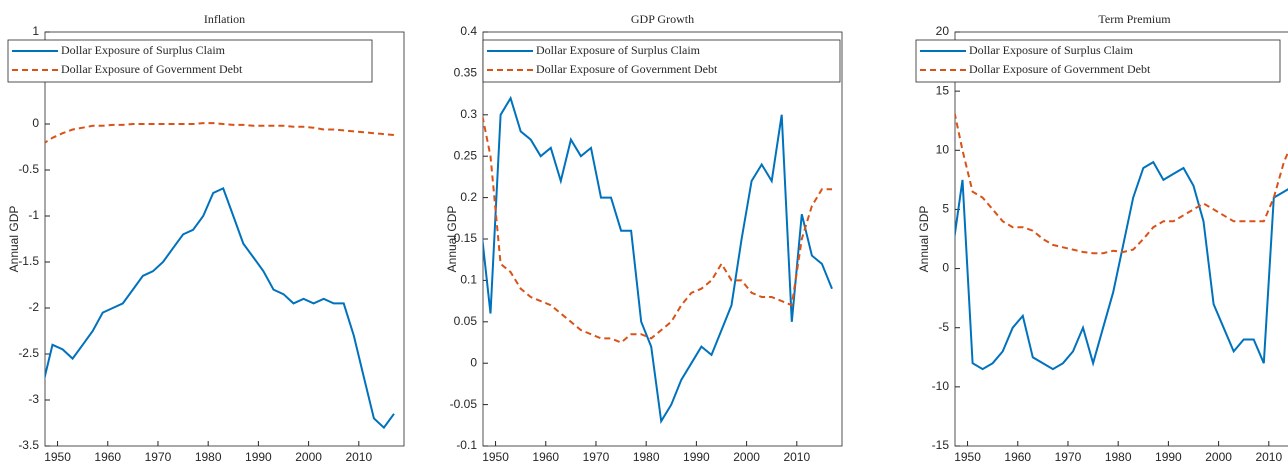 This screenshot has width=1288, height=466. I want to click on y-tick-label: 0.25, so click(466, 155).